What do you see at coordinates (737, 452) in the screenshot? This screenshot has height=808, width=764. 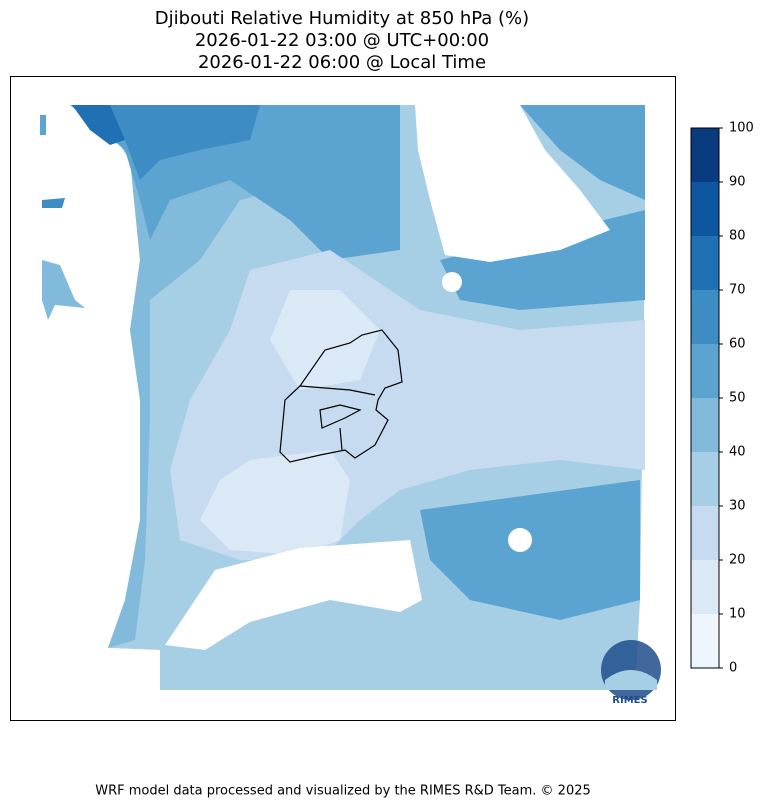 I see `colorbar-tick-label: 40` at bounding box center [737, 452].